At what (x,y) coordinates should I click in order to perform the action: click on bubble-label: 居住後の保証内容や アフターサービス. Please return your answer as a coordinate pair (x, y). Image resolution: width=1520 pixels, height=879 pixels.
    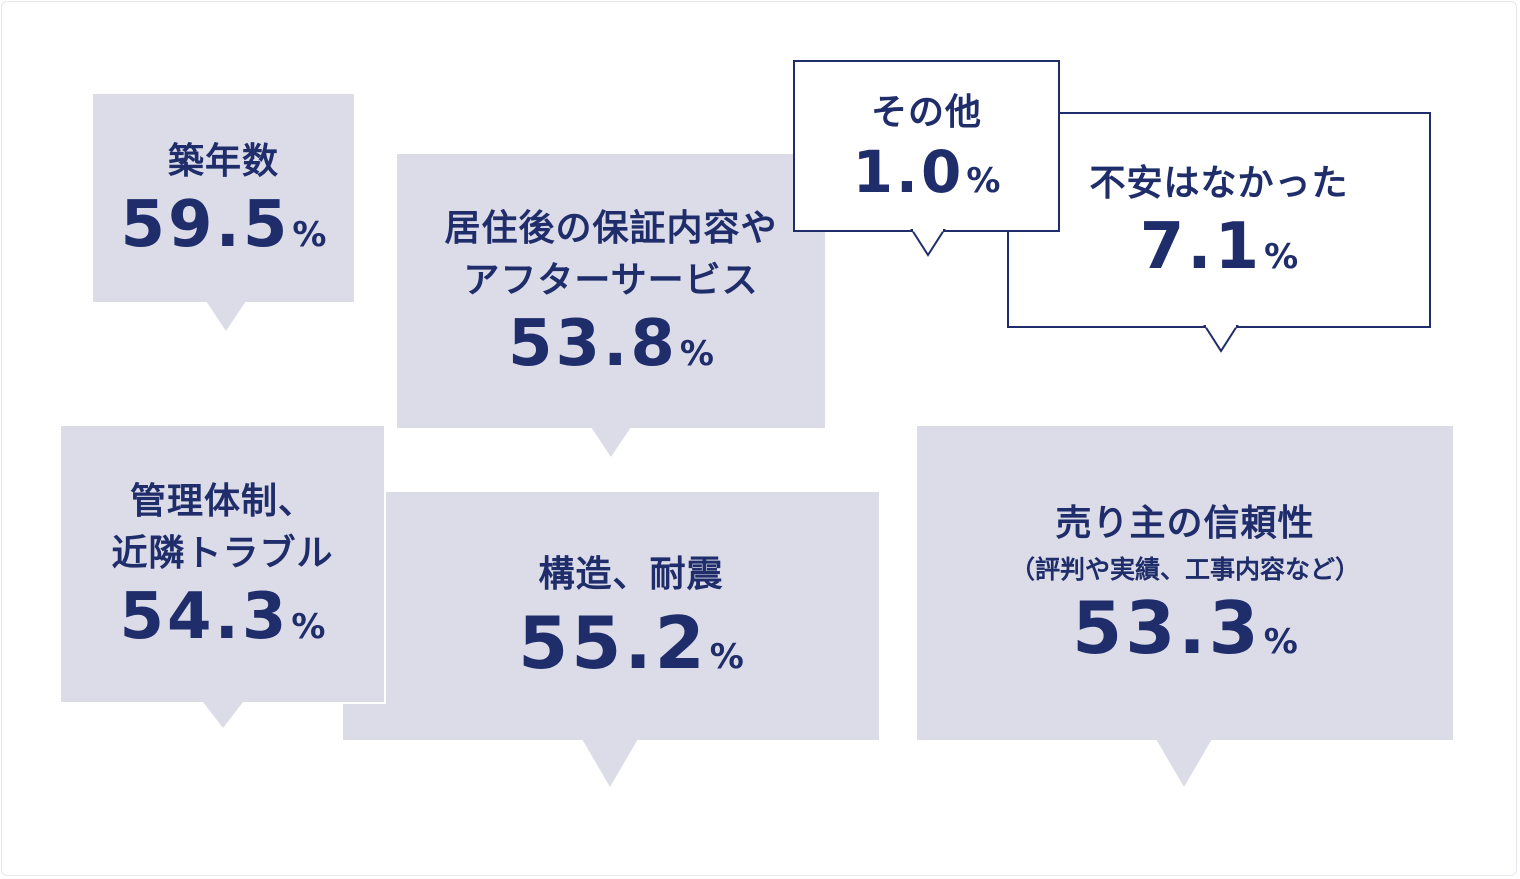
    Looking at the image, I should click on (611, 254).